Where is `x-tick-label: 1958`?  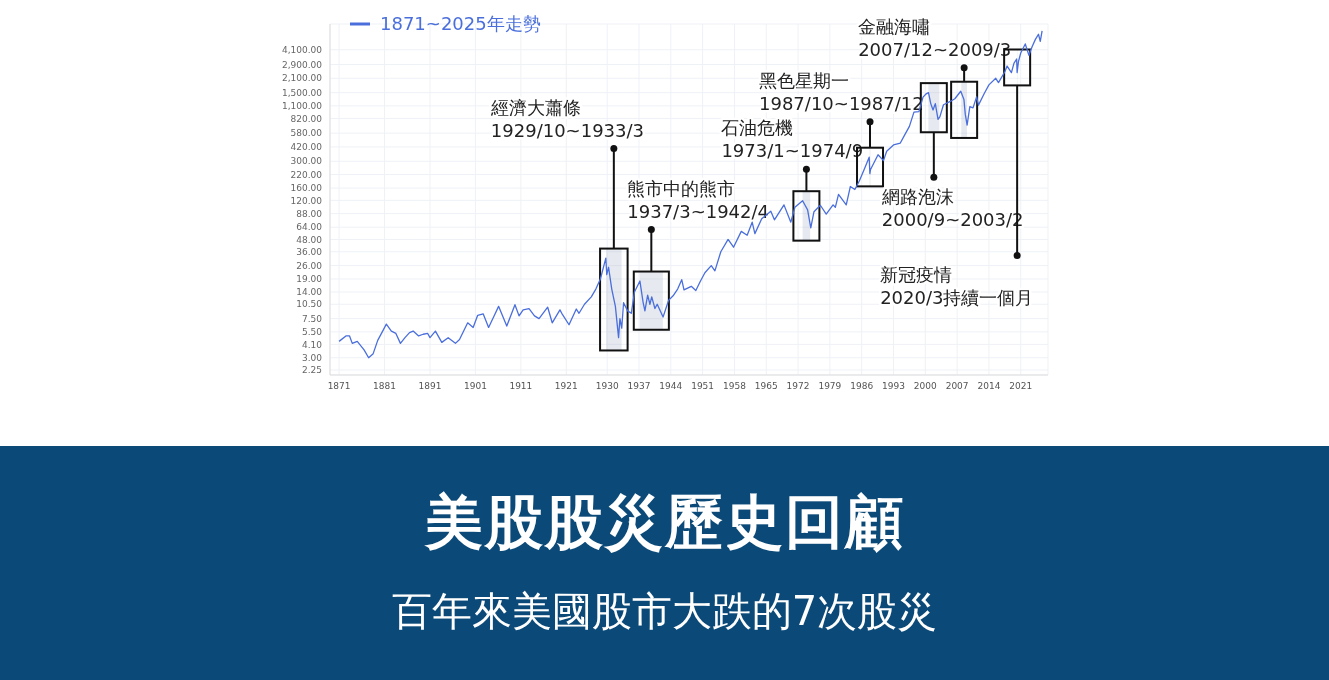 x-tick-label: 1958 is located at coordinates (734, 386).